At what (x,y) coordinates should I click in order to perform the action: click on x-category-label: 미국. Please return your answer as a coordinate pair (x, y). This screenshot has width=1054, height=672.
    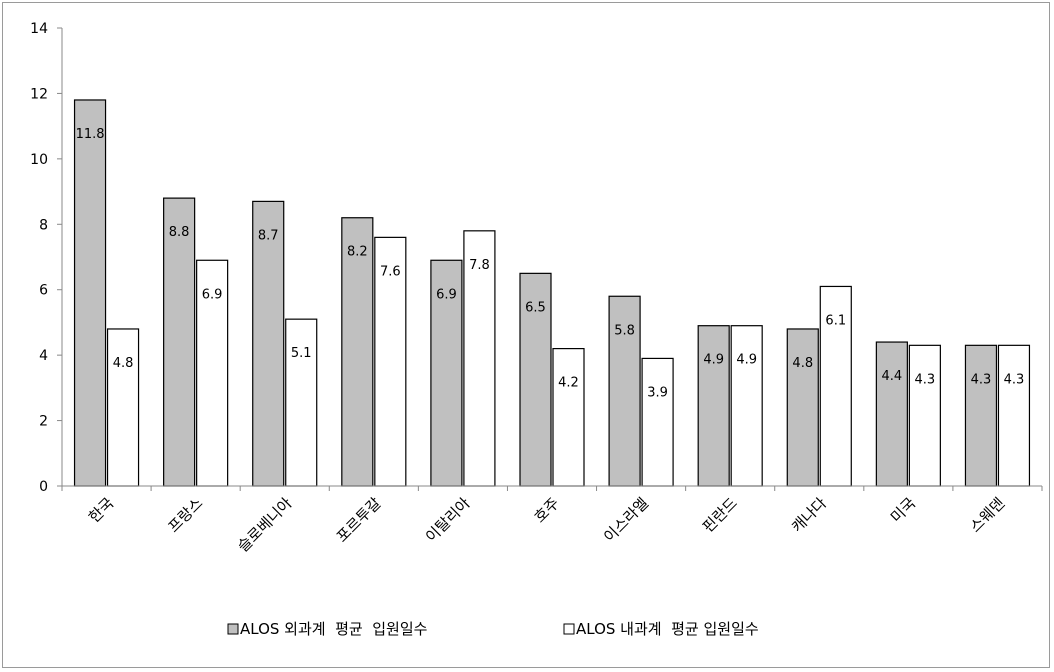
    Looking at the image, I should click on (903, 510).